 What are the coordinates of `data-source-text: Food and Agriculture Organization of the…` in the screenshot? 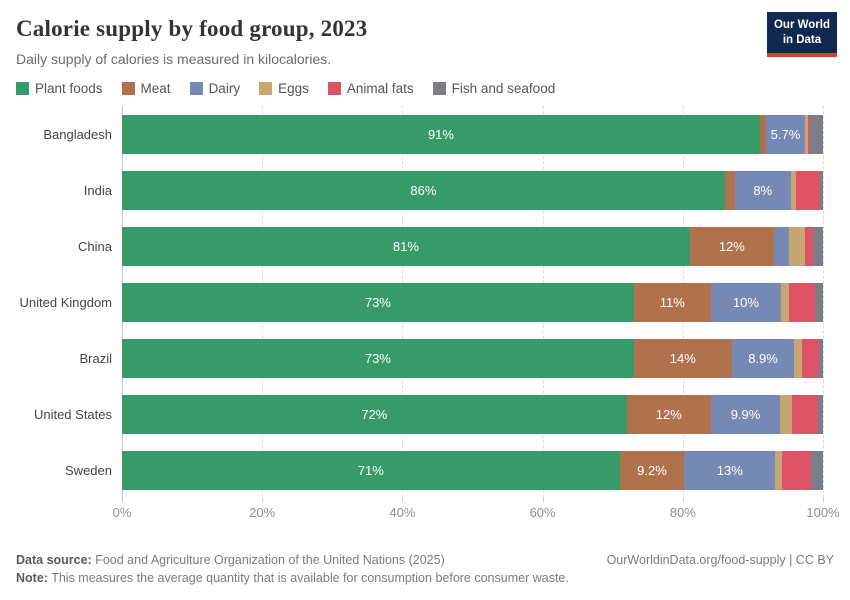 It's located at (270, 559).